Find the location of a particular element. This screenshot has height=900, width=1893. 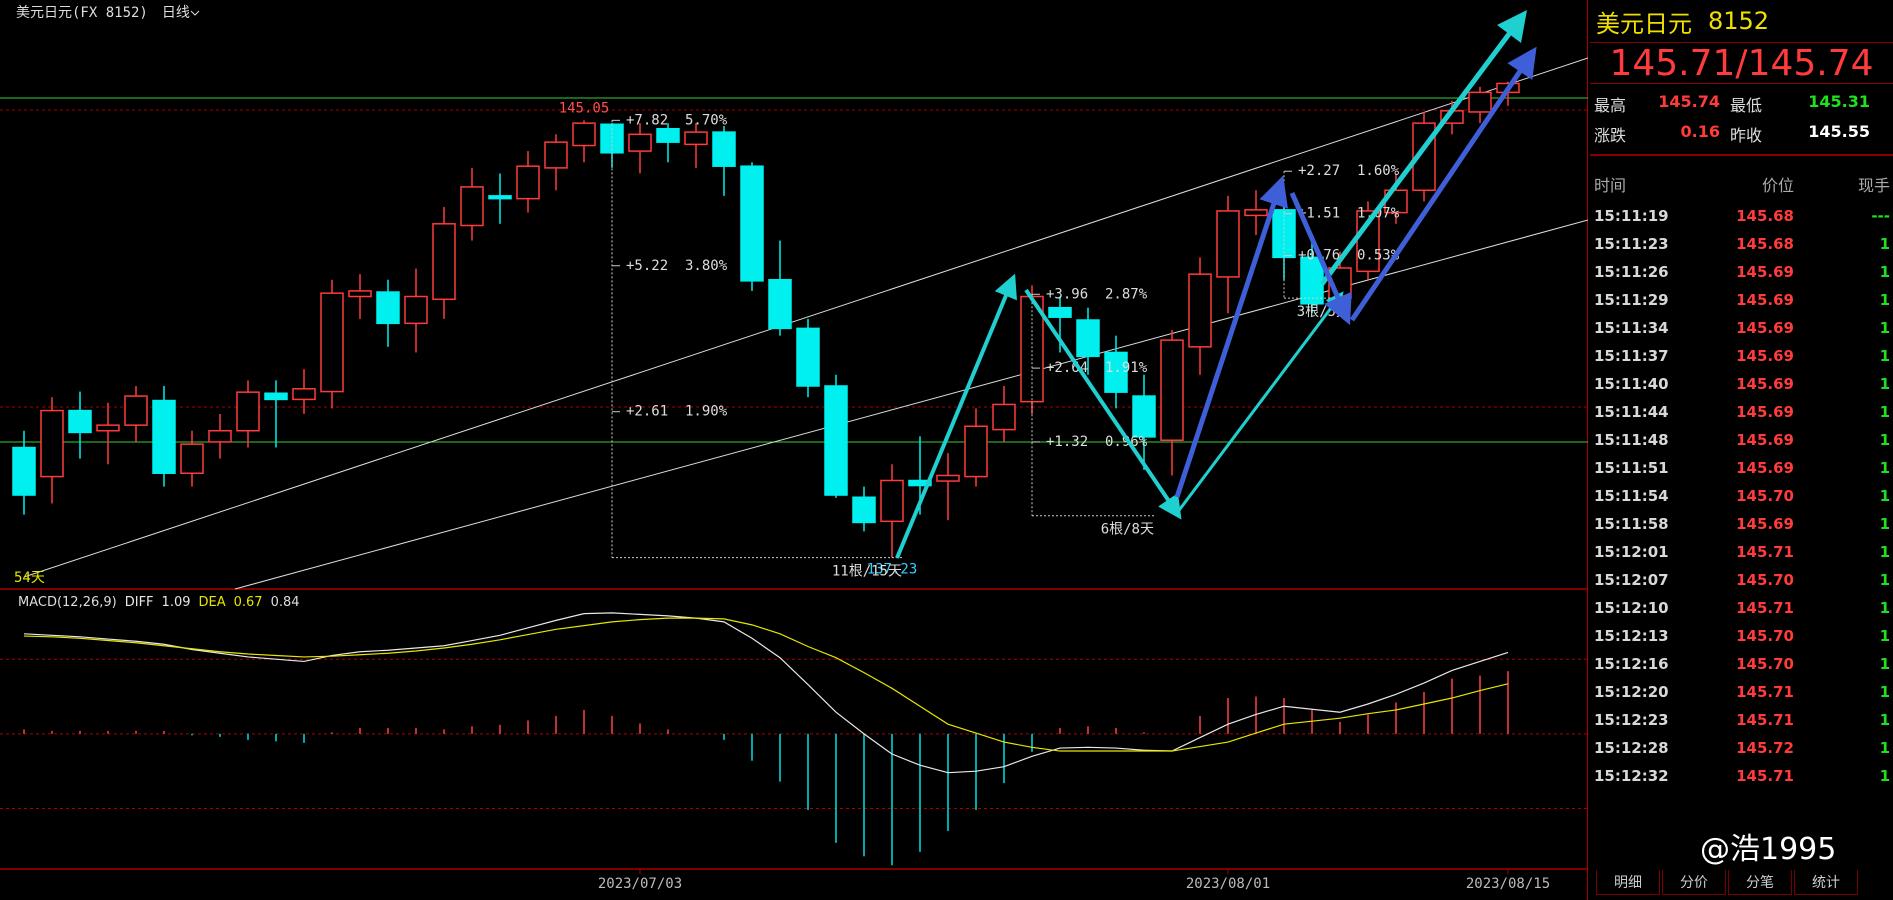

measure-label: +1.51 1.07% is located at coordinates (1349, 214).